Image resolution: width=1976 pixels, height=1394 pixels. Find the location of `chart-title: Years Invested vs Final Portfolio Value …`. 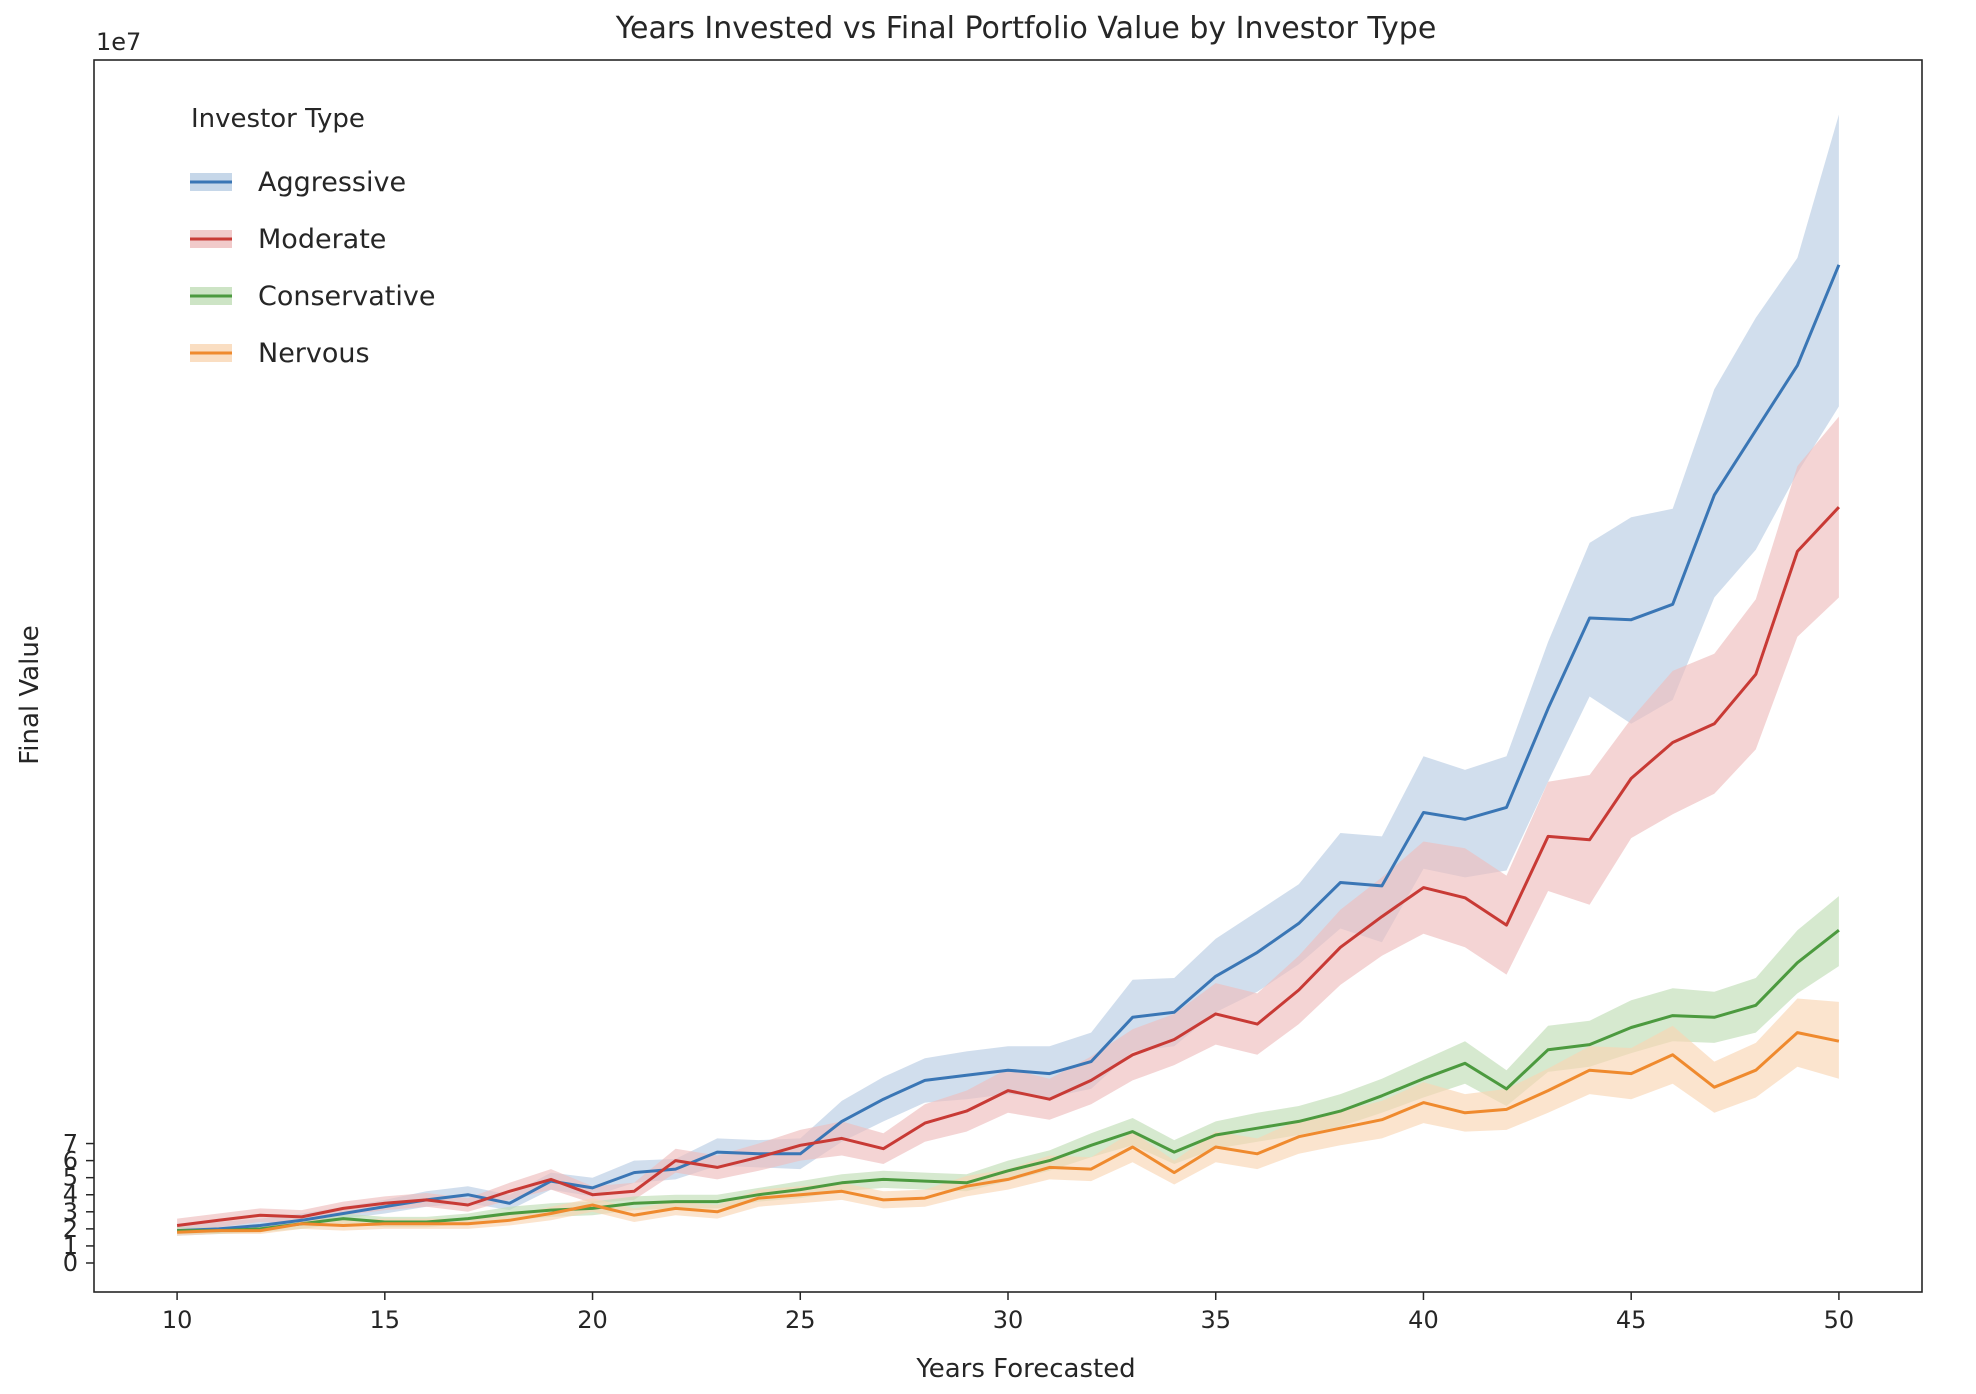

chart-title: Years Invested vs Final Portfolio Value … is located at coordinates (1026, 28).